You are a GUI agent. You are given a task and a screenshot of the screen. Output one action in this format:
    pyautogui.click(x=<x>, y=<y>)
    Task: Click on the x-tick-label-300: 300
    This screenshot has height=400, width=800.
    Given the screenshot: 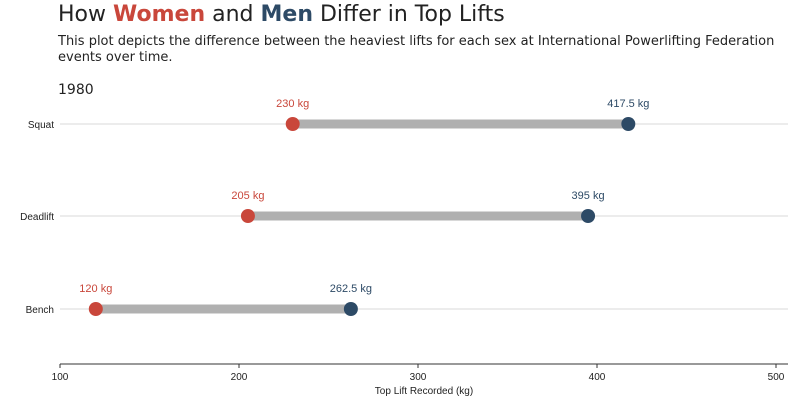 What is the action you would take?
    pyautogui.click(x=418, y=377)
    